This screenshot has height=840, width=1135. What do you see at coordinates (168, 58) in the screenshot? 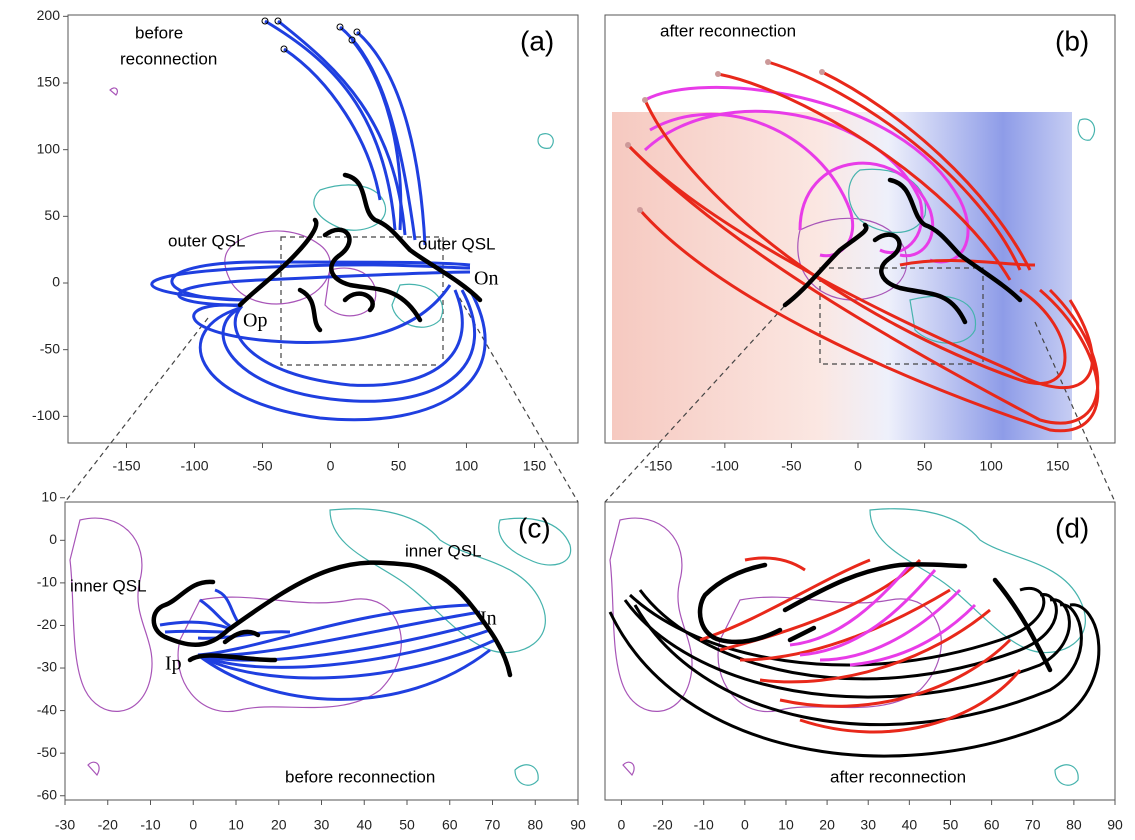
I see `annotation: reconnection` at bounding box center [168, 58].